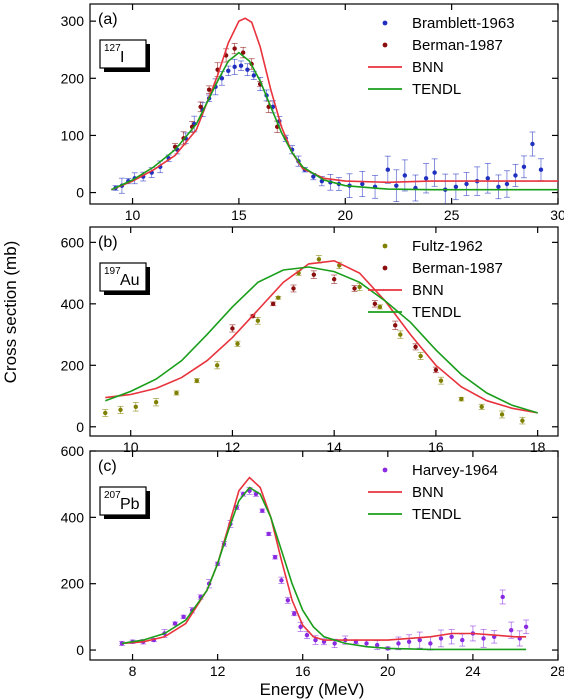 This screenshot has width=564, height=700. What do you see at coordinates (133, 671) in the screenshot?
I see `x-tick-label: 8` at bounding box center [133, 671].